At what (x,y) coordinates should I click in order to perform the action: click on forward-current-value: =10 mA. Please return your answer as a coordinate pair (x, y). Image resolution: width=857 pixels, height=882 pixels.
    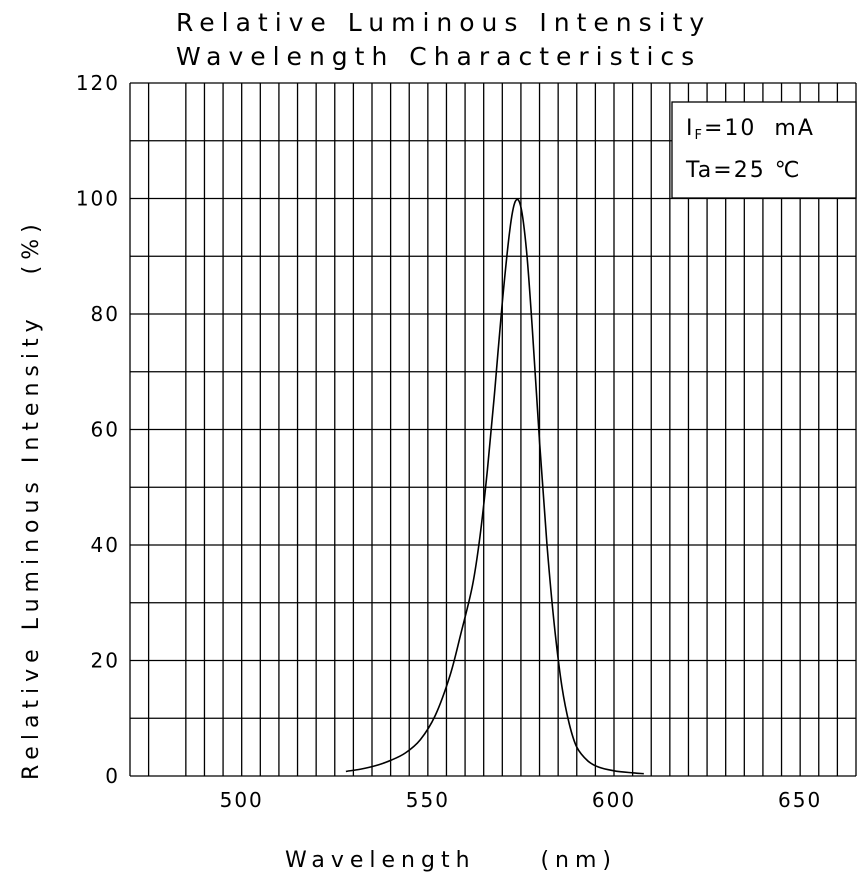
    Looking at the image, I should click on (759, 128).